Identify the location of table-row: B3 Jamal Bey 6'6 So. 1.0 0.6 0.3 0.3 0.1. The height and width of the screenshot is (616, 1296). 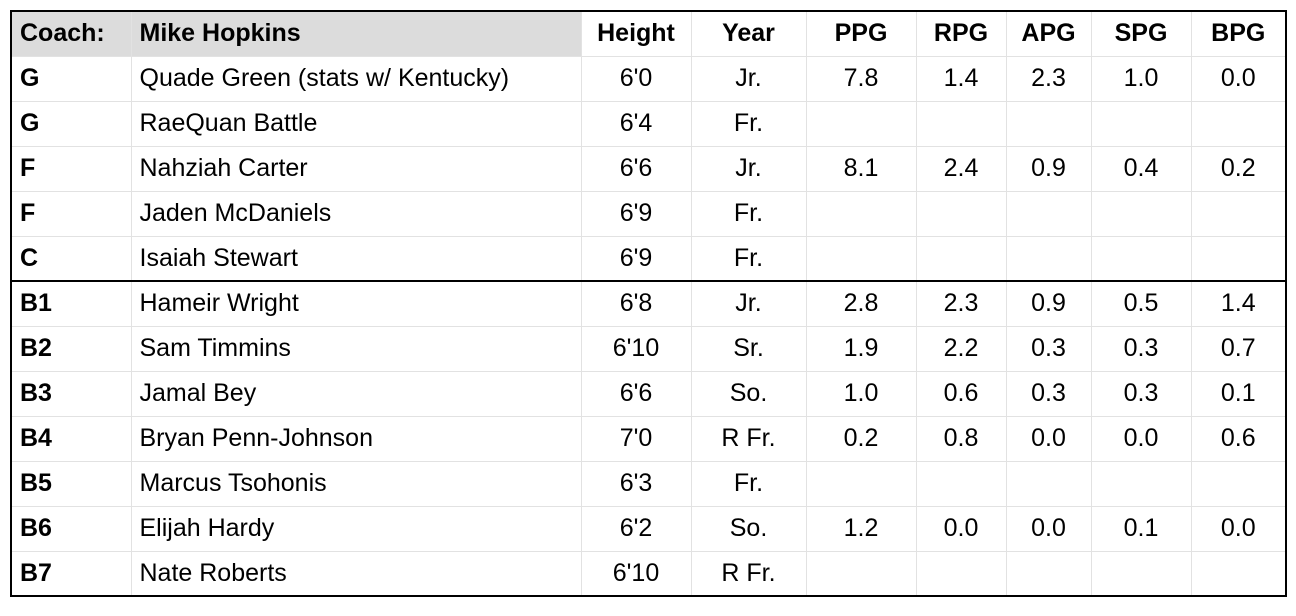
(648, 393).